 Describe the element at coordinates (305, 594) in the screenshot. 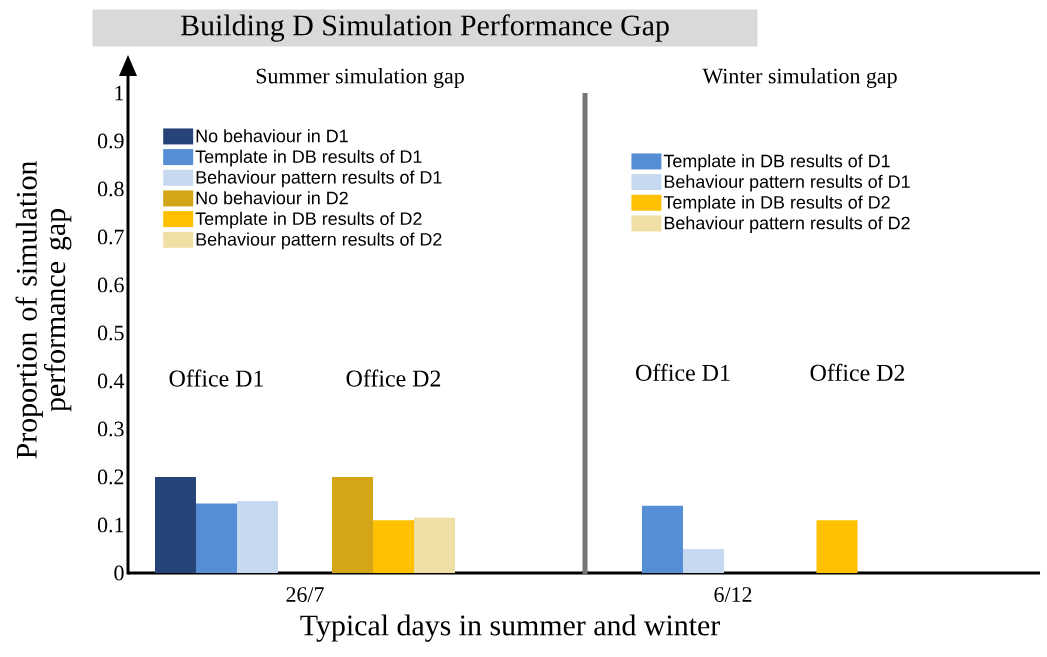

I see `text: 26/7` at that location.